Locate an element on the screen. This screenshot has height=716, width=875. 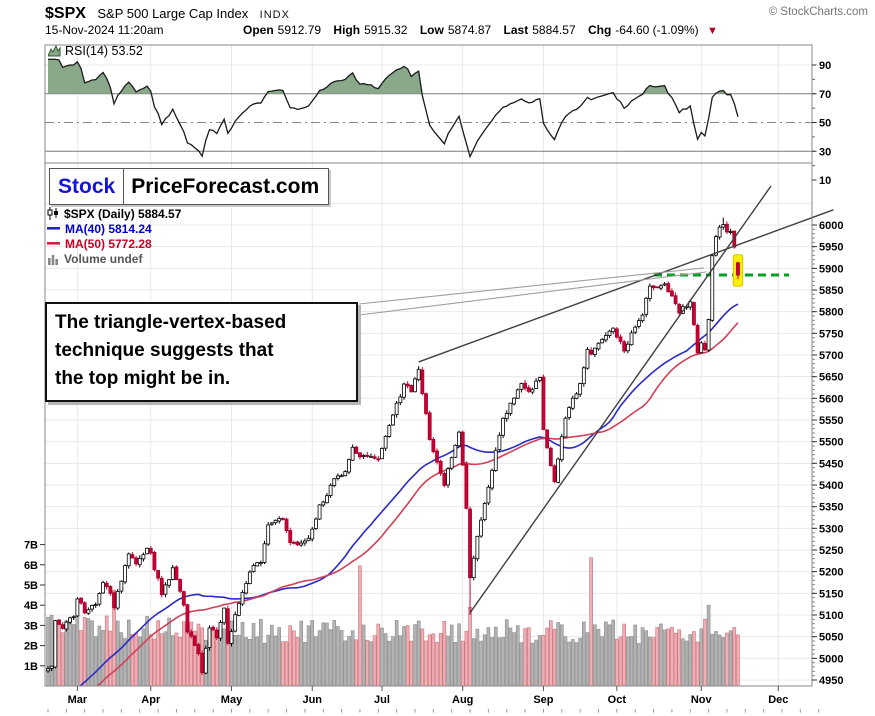
month-axis-label: Jul is located at coordinates (382, 700).